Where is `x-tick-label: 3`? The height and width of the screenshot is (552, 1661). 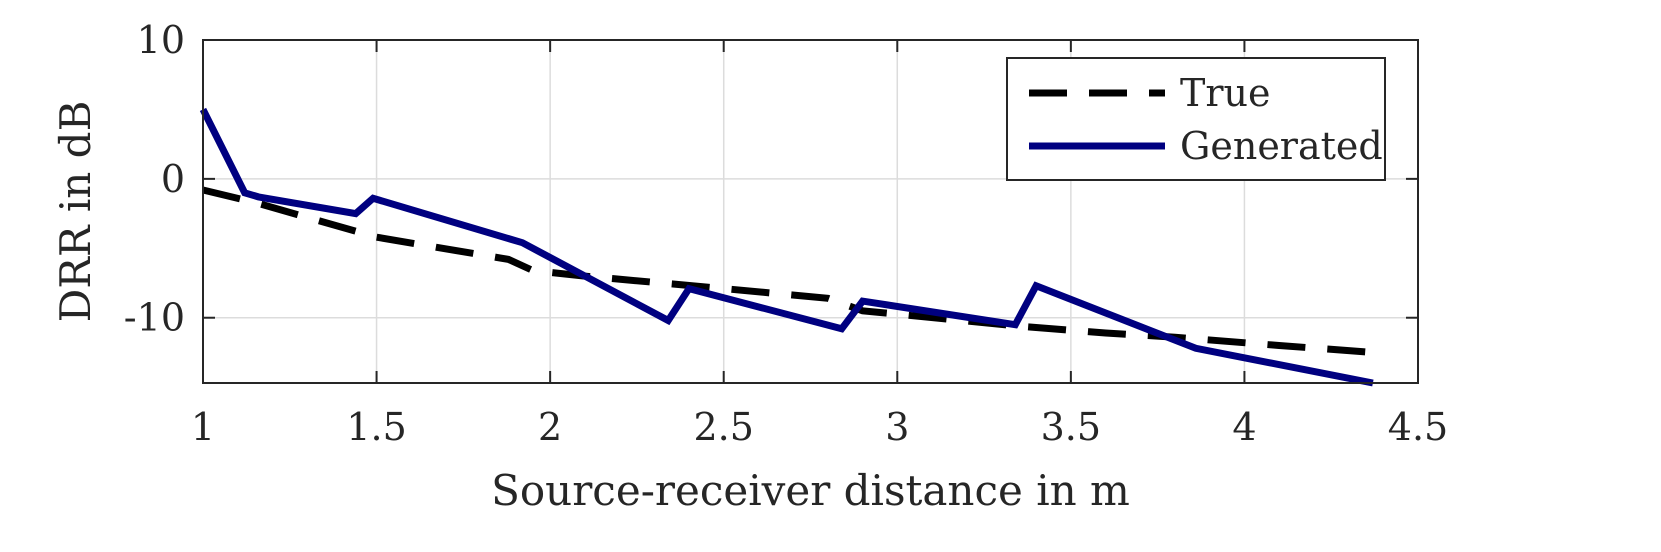 x-tick-label: 3 is located at coordinates (897, 427).